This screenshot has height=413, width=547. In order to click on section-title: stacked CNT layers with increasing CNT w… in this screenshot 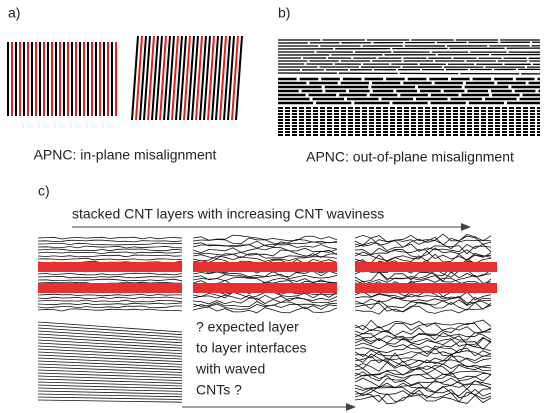, I will do `click(228, 214)`.